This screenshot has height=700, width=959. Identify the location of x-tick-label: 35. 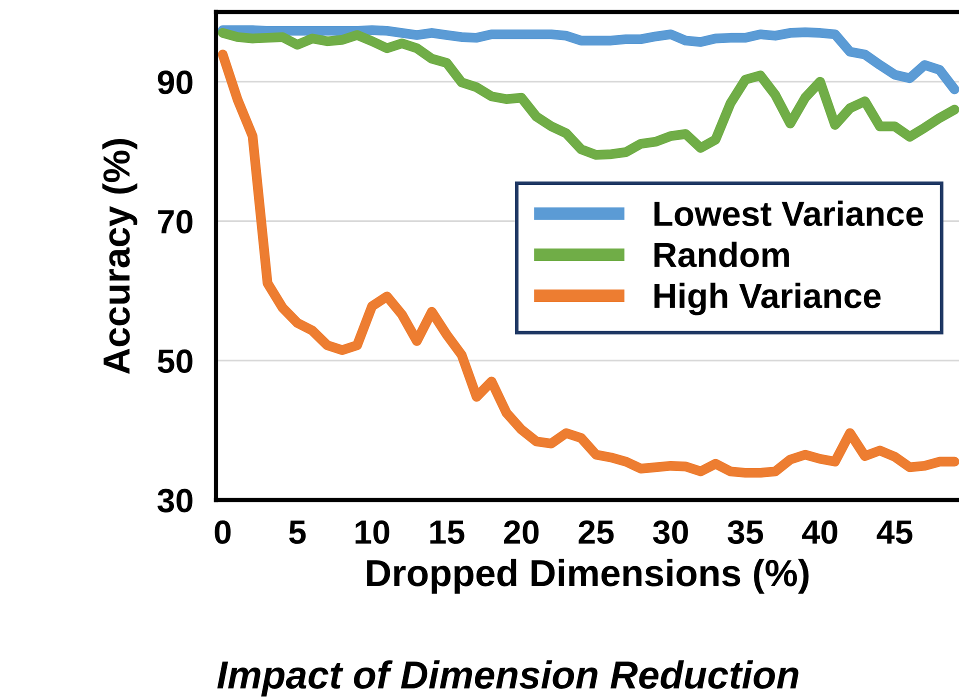
(746, 532).